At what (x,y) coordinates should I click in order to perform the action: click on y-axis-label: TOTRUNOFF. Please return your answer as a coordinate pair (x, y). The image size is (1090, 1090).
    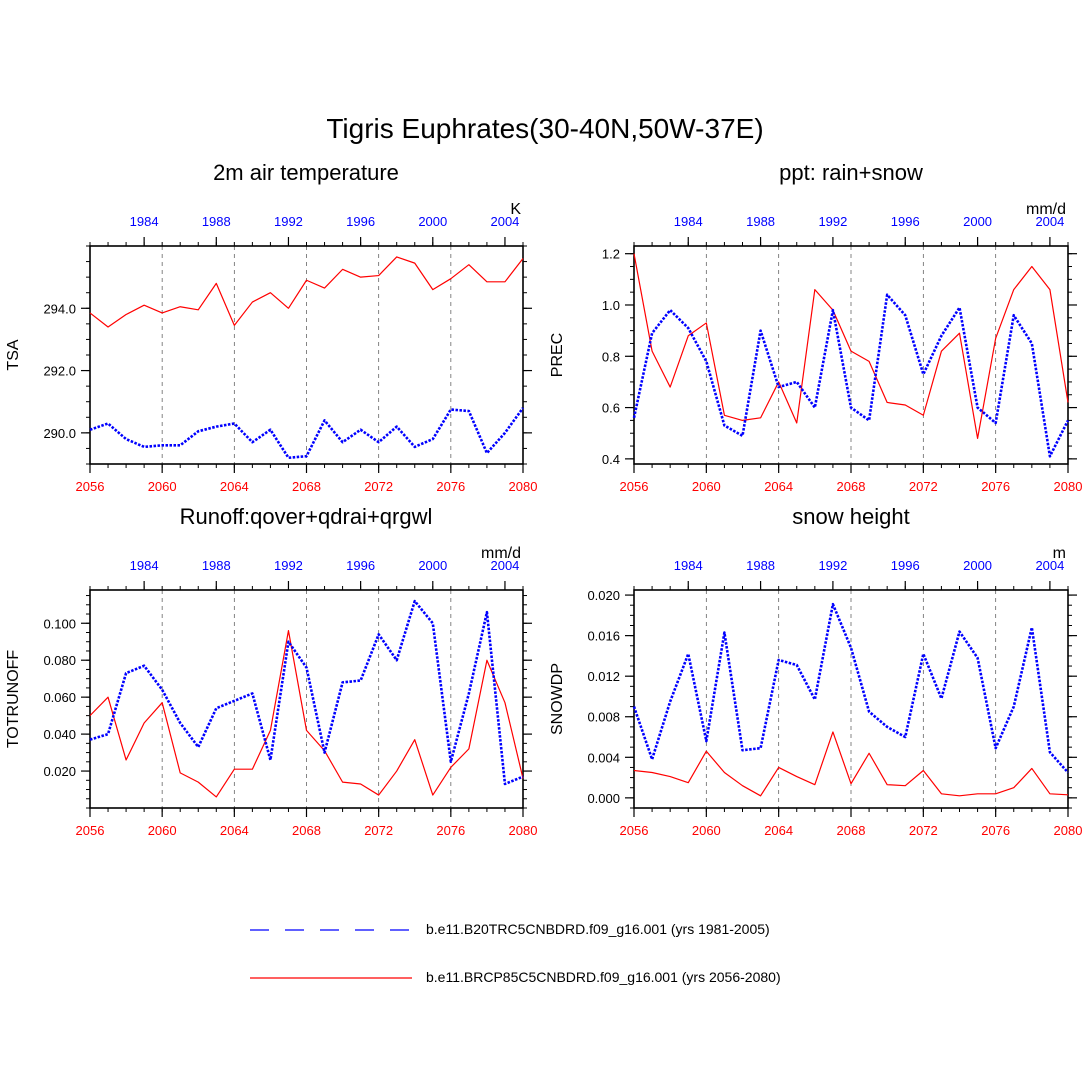
    Looking at the image, I should click on (13, 699).